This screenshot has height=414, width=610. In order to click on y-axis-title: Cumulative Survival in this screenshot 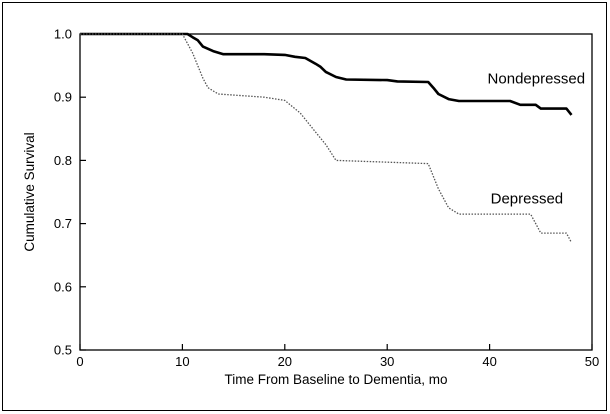, I will do `click(29, 191)`.